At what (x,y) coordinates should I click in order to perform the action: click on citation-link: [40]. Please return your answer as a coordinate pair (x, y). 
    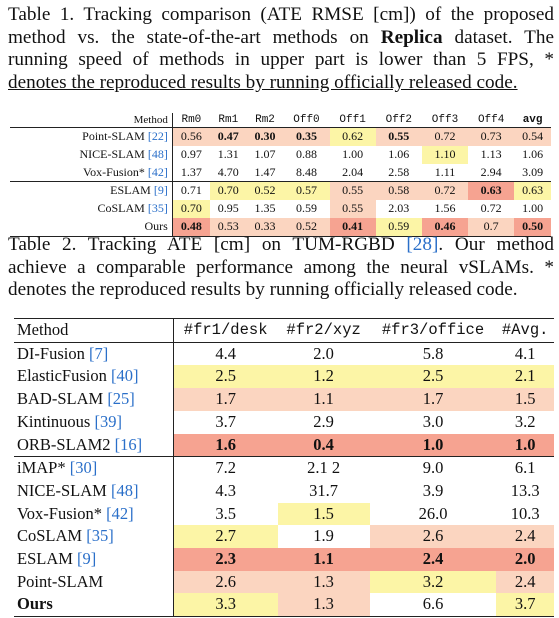
    Looking at the image, I should click on (124, 376).